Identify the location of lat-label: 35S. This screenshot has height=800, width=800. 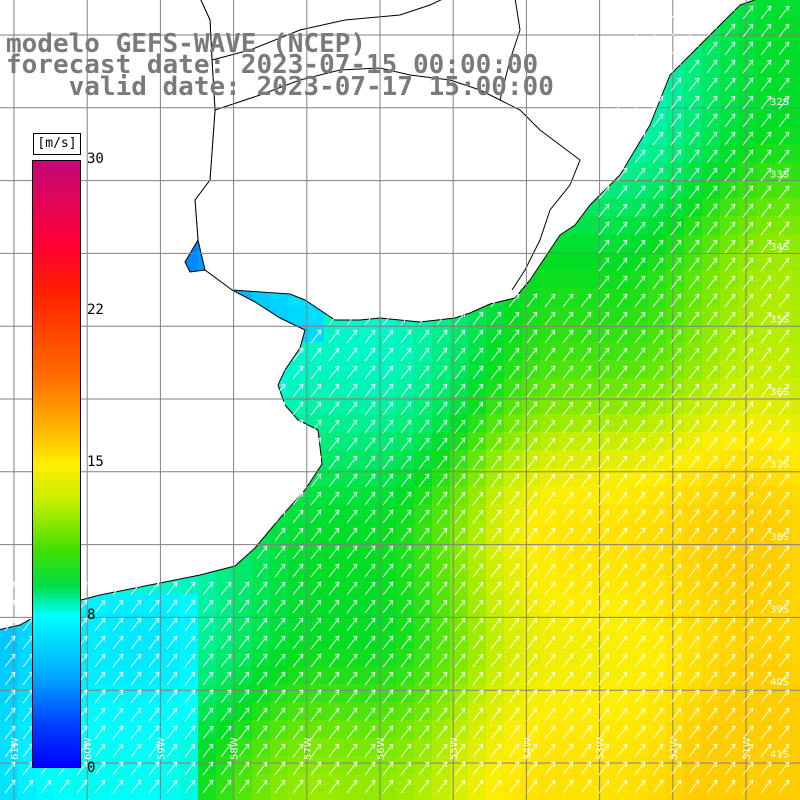
(779, 320).